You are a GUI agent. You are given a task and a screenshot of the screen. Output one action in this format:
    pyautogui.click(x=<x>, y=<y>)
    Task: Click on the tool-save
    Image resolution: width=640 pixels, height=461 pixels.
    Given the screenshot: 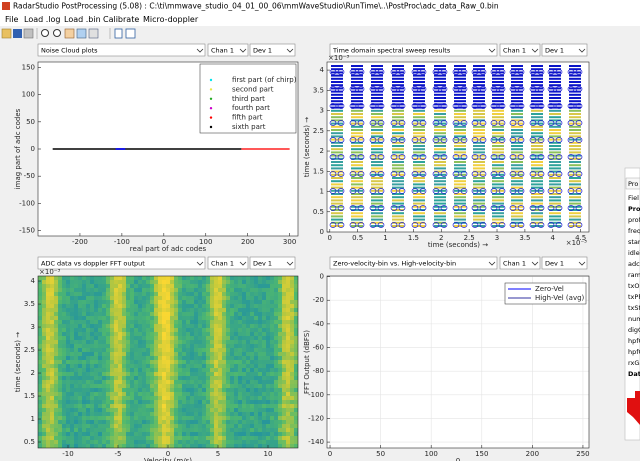 What is the action you would take?
    pyautogui.click(x=17, y=33)
    